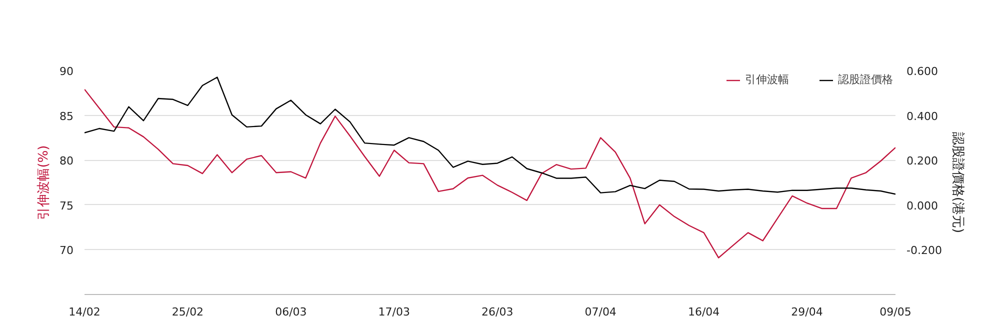 The image size is (1000, 324). I want to click on x-tick-label: 25/02, so click(188, 312).